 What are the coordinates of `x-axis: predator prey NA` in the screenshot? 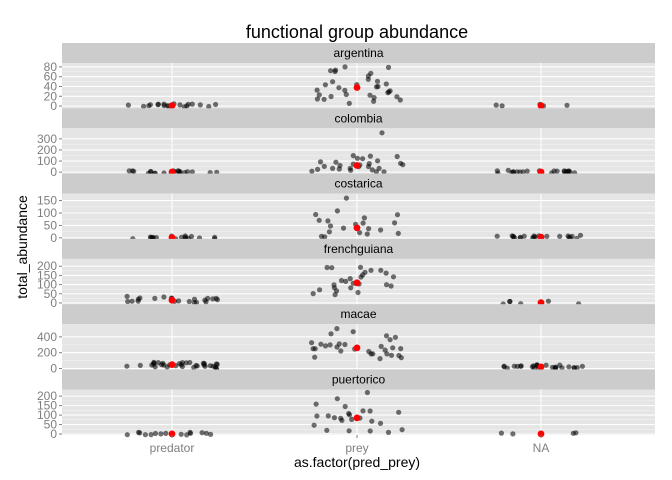 It's located at (349, 445).